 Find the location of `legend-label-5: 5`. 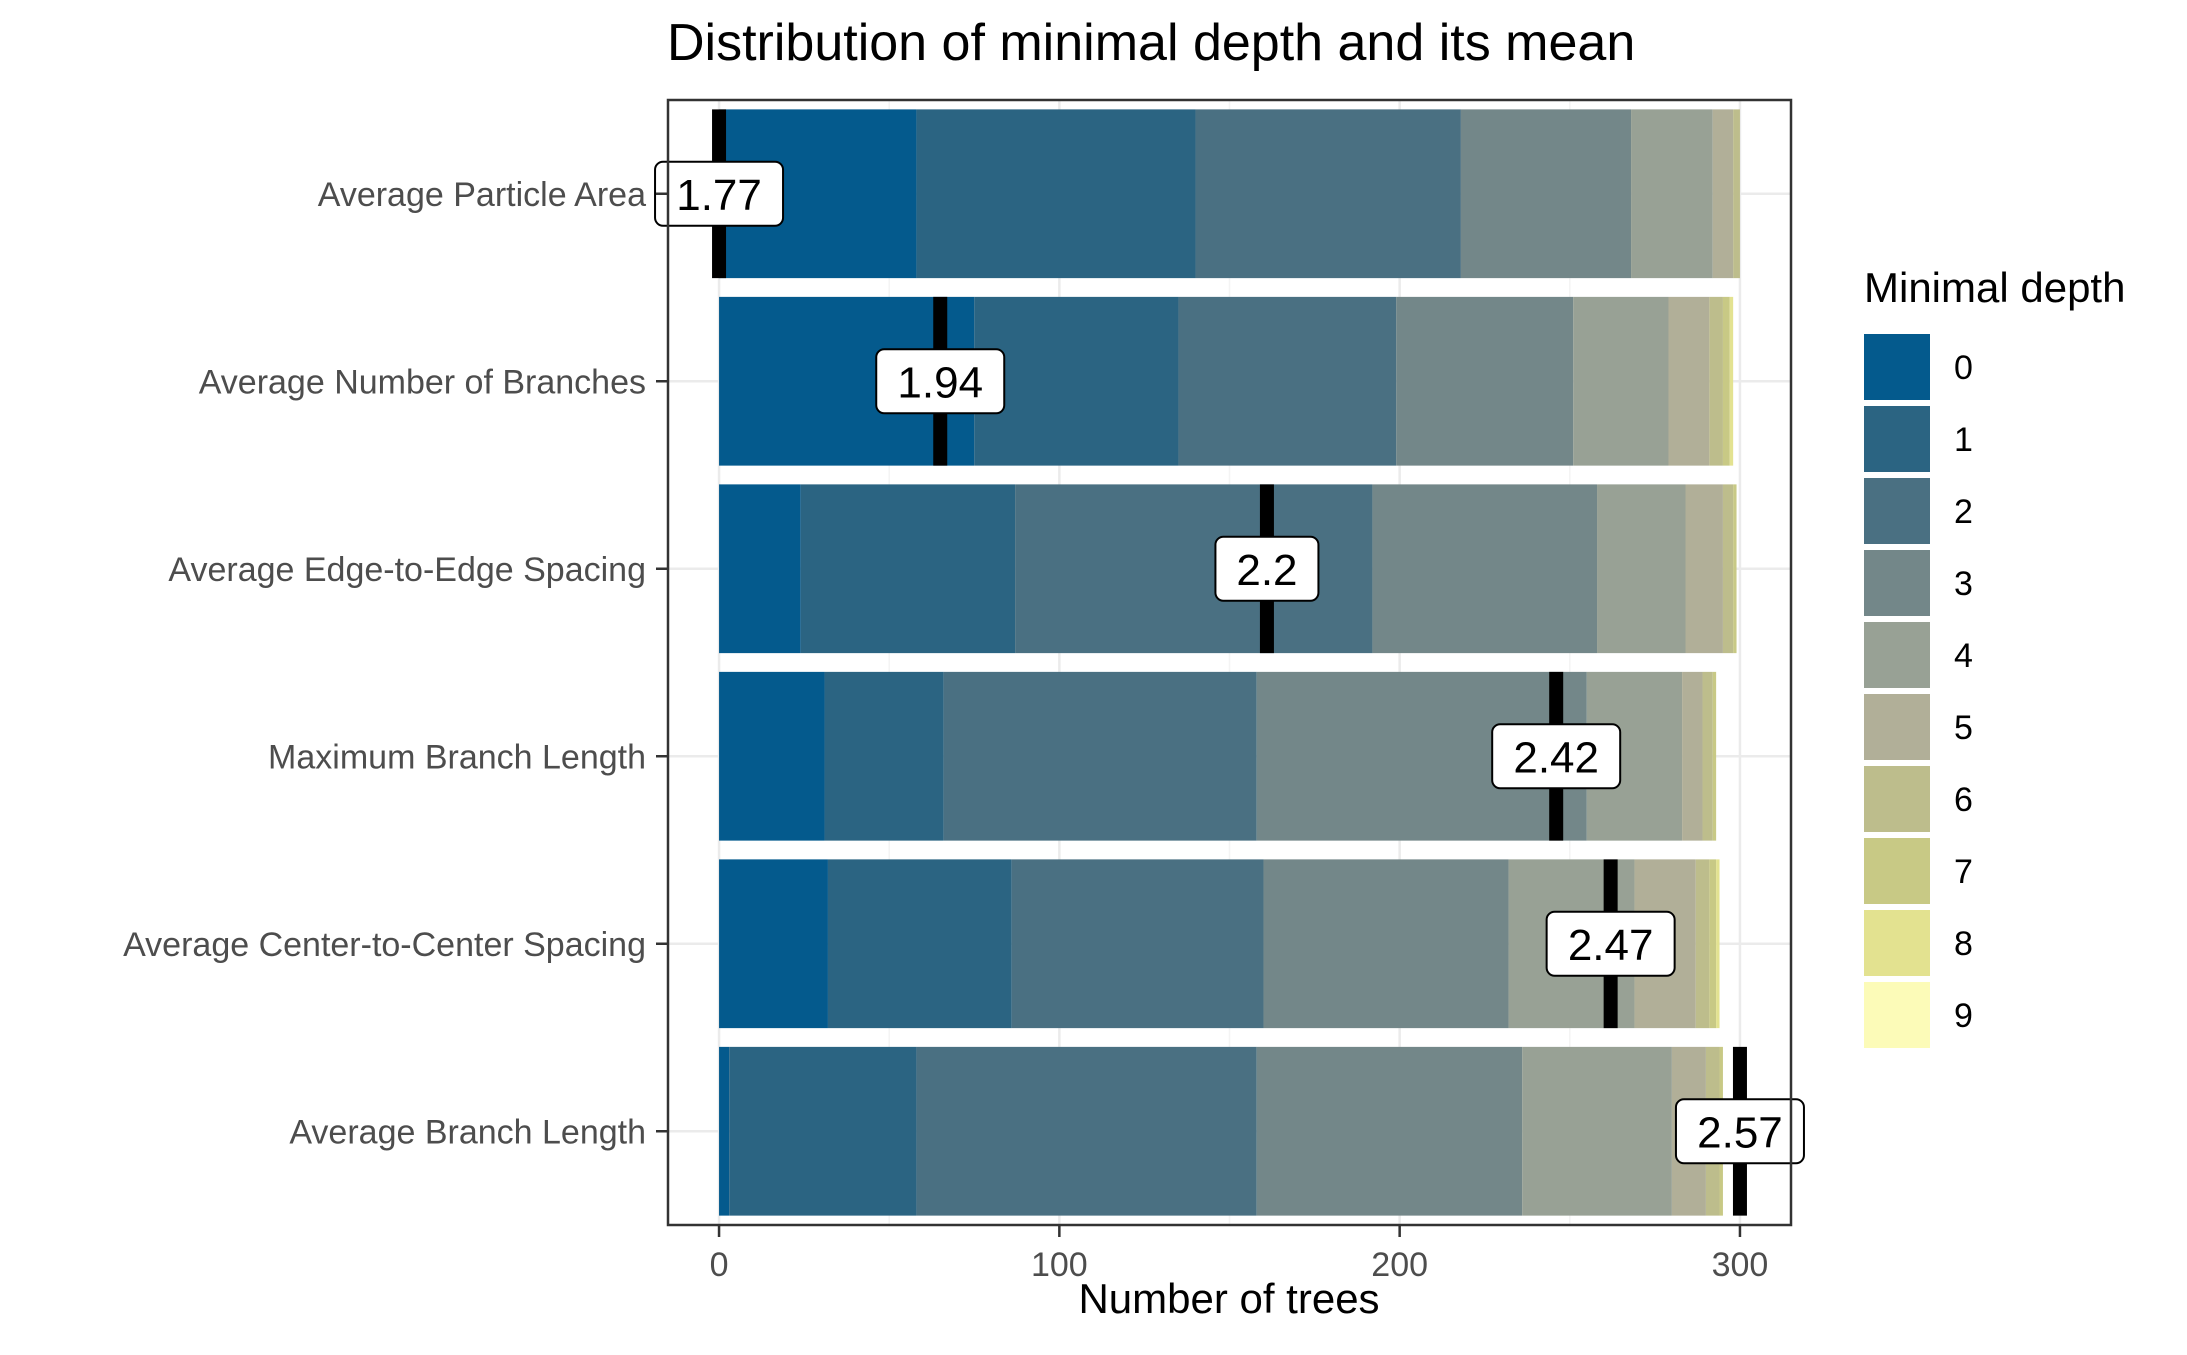

legend-label-5: 5 is located at coordinates (1963, 728).